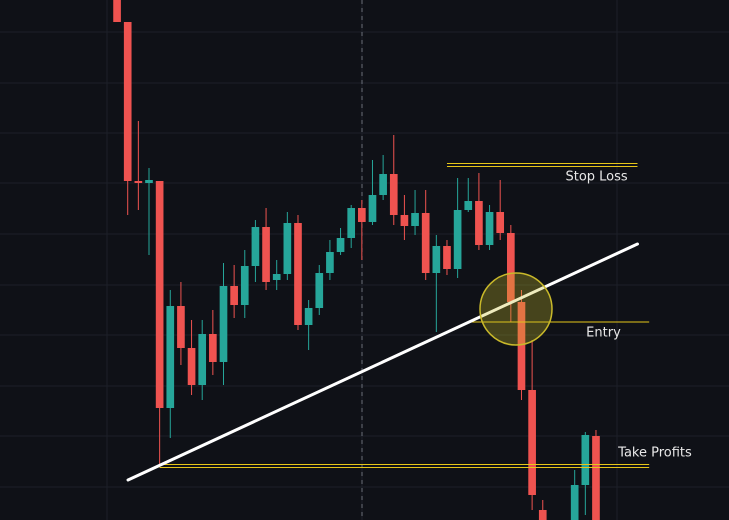  What do you see at coordinates (596, 177) in the screenshot?
I see `level-label: Stop Loss` at bounding box center [596, 177].